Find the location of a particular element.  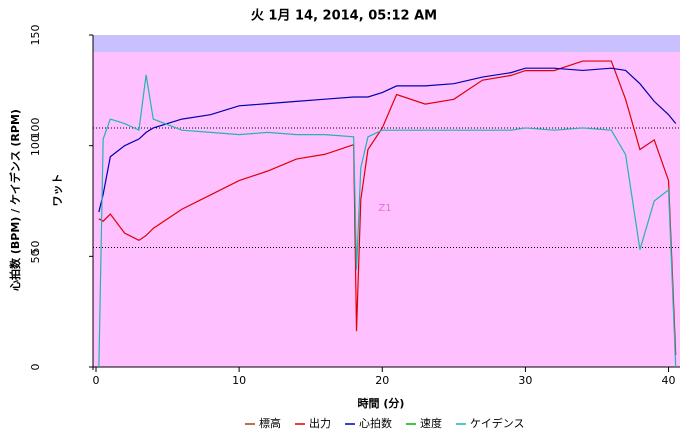

zone-label: Z1 is located at coordinates (384, 208).